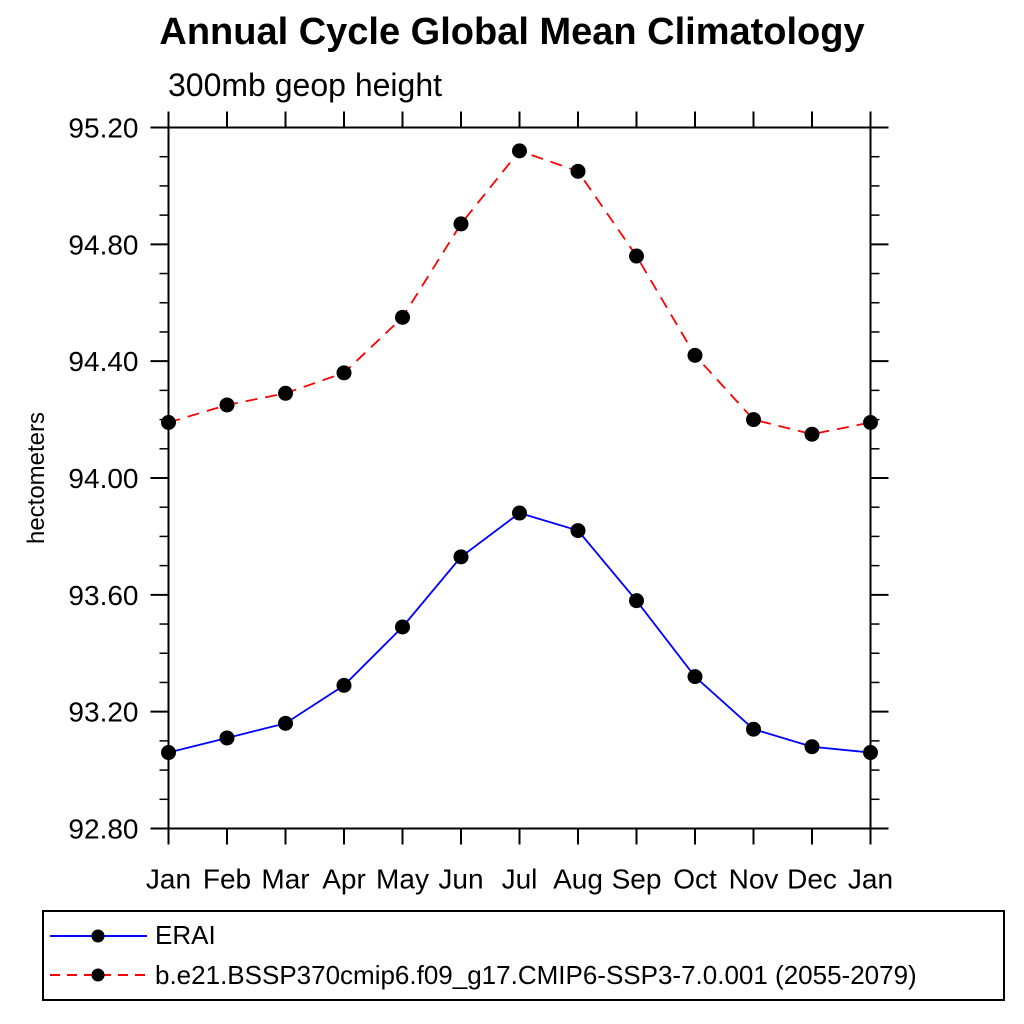 The height and width of the screenshot is (1024, 1024). I want to click on x-tick-label: Nov, so click(754, 879).